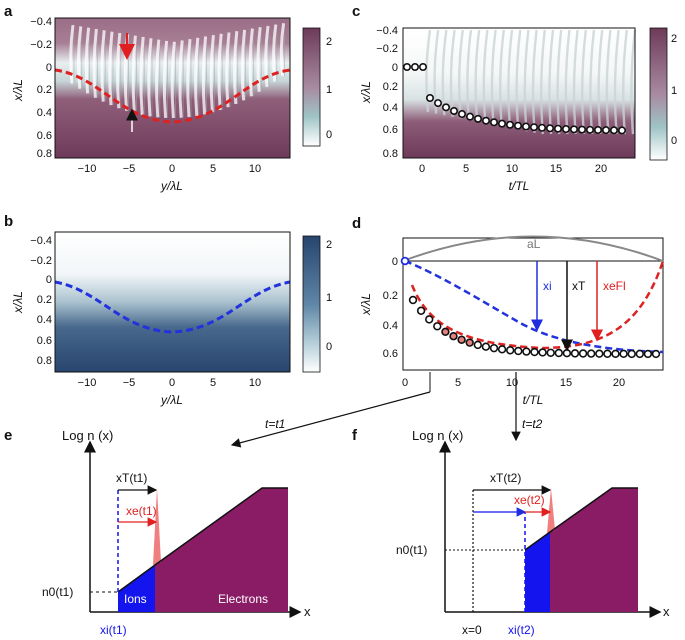 This screenshot has height=640, width=685. What do you see at coordinates (18, 90) in the screenshot?
I see `panel-a-ylabel: x/λL` at bounding box center [18, 90].